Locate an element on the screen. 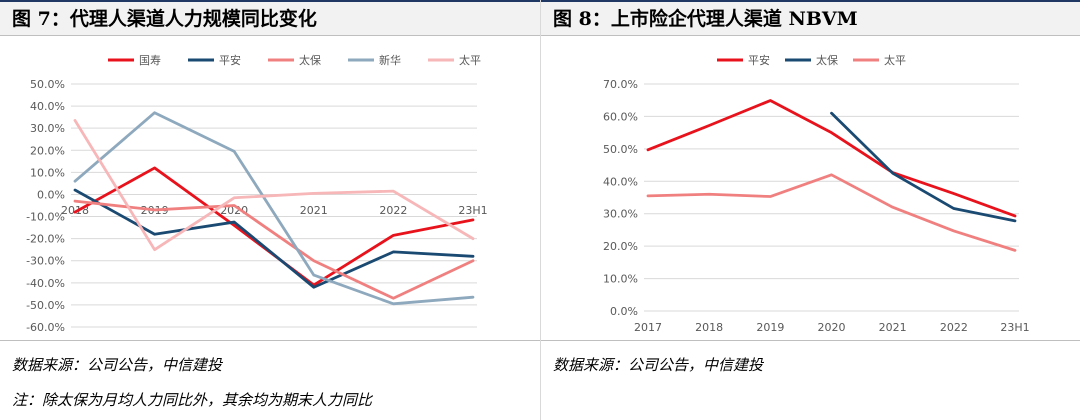 This screenshot has width=1080, height=420. figure-7-title: 图 7：代理人渠道人力规模同比变化 is located at coordinates (164, 19).